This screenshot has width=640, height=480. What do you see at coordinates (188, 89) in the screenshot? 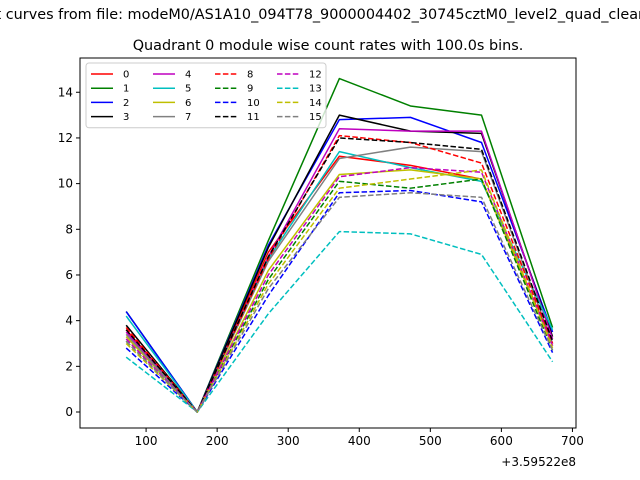
I see `legend-label: 5` at bounding box center [188, 89].